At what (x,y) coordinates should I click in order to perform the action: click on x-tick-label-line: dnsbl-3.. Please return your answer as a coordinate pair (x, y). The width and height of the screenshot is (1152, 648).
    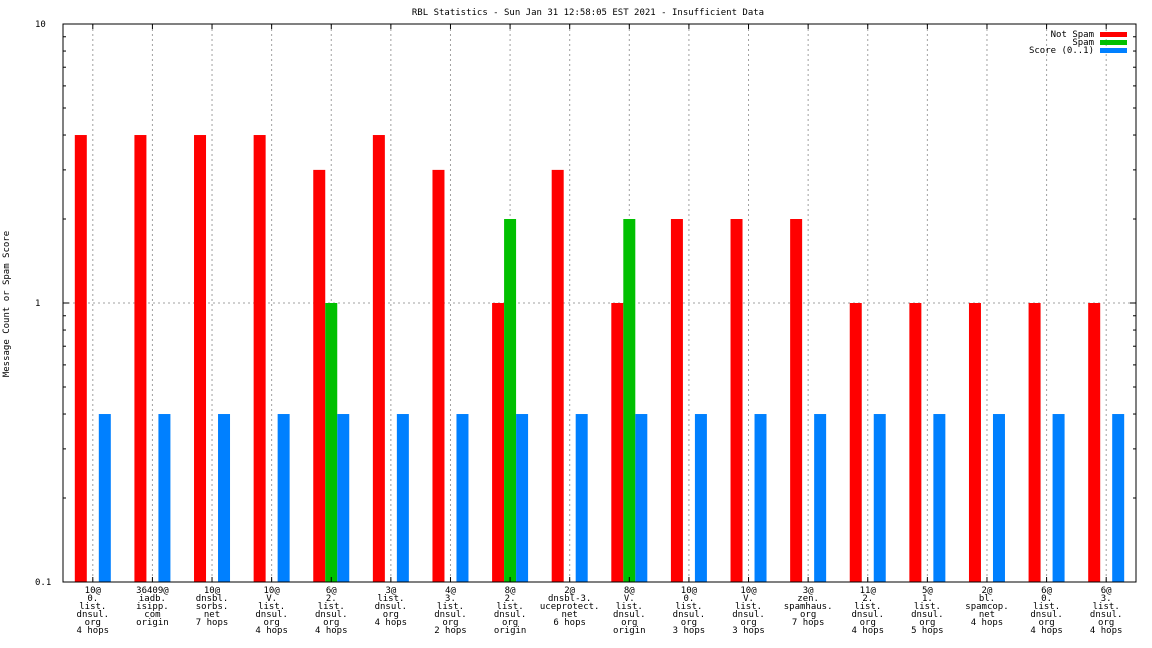
    Looking at the image, I should click on (569, 599).